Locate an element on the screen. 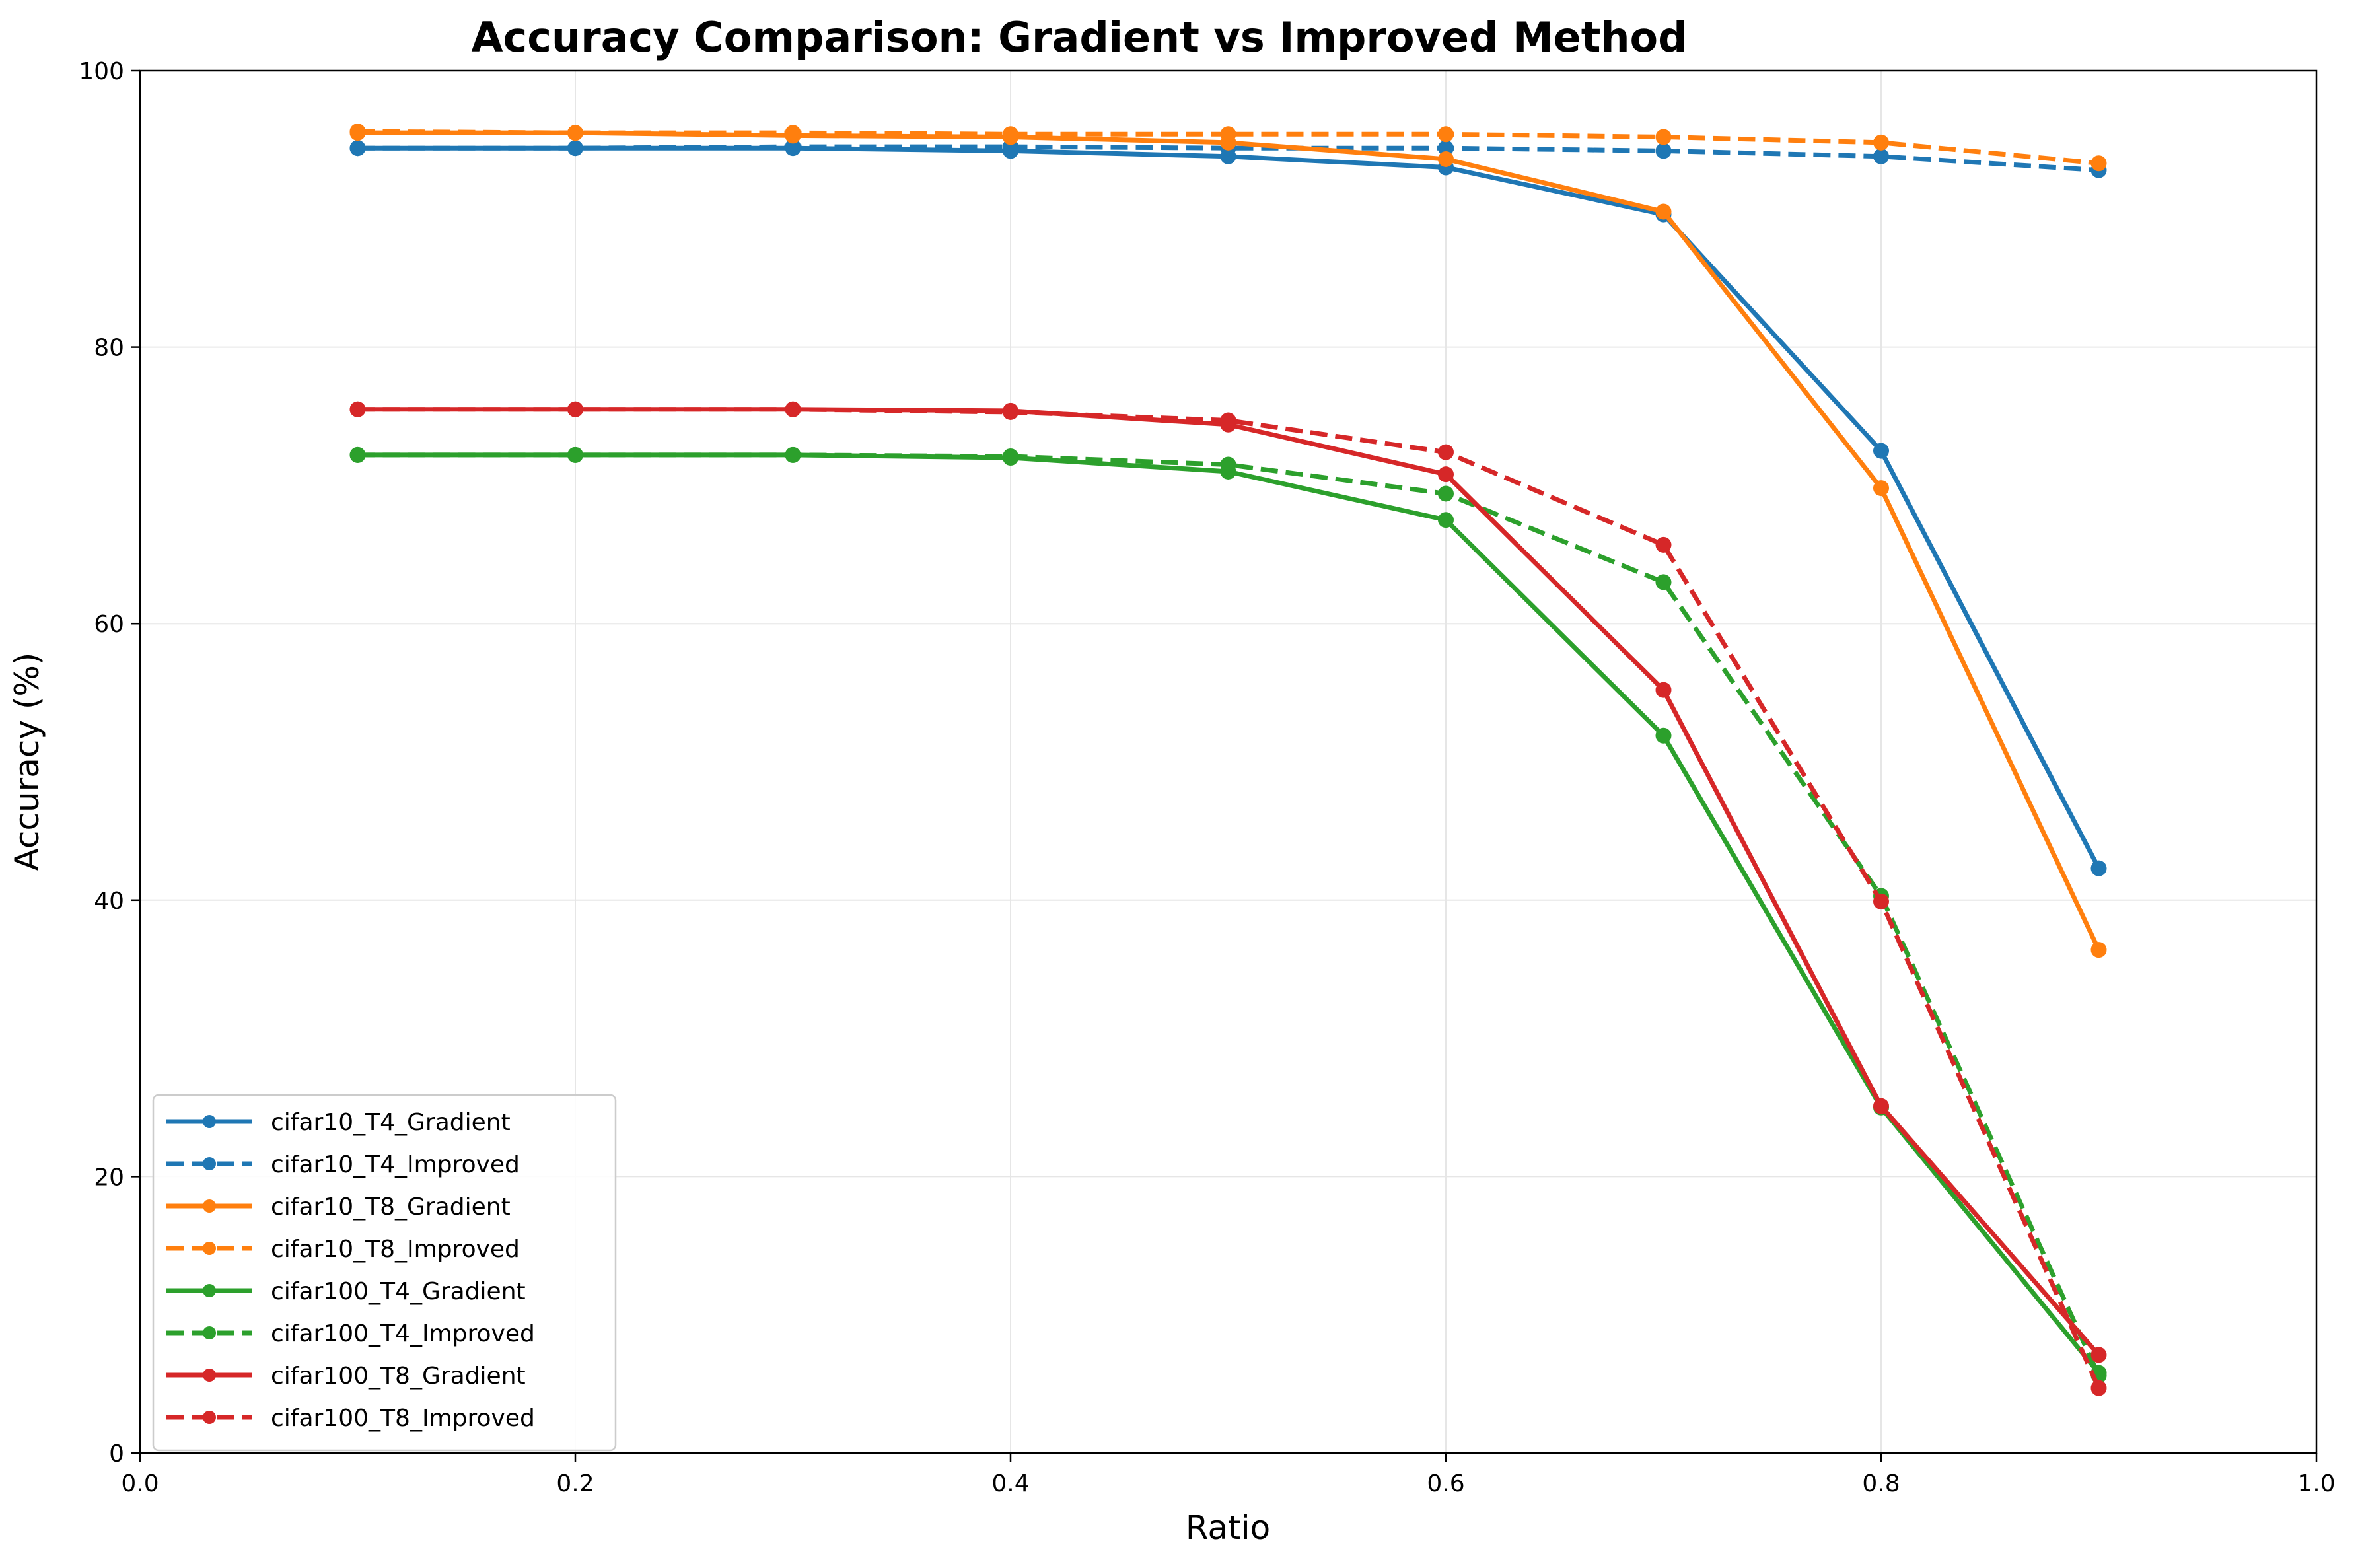 The height and width of the screenshot is (1568, 2358). y-tick-label: 0 is located at coordinates (116, 1454).